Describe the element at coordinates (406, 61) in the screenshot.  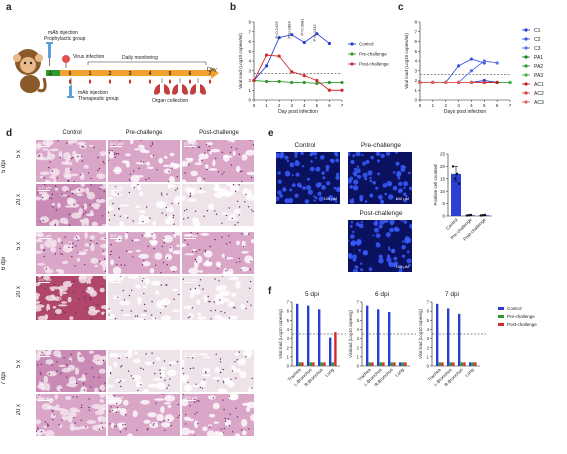
I see `y-axis-label: Viral load (Log10 copies/ml)` at that location.